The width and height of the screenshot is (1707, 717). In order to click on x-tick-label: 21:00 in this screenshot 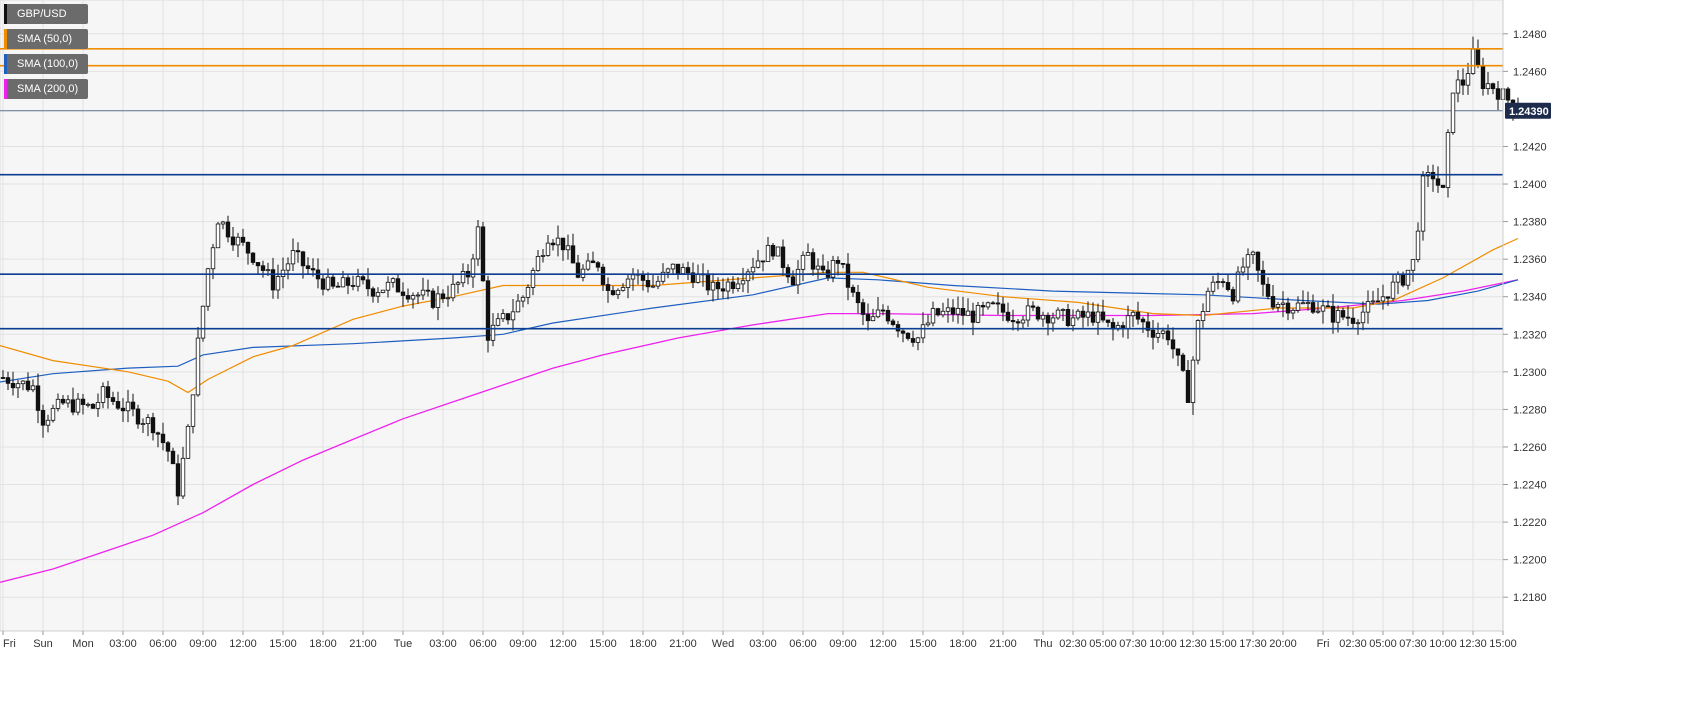, I will do `click(683, 644)`.